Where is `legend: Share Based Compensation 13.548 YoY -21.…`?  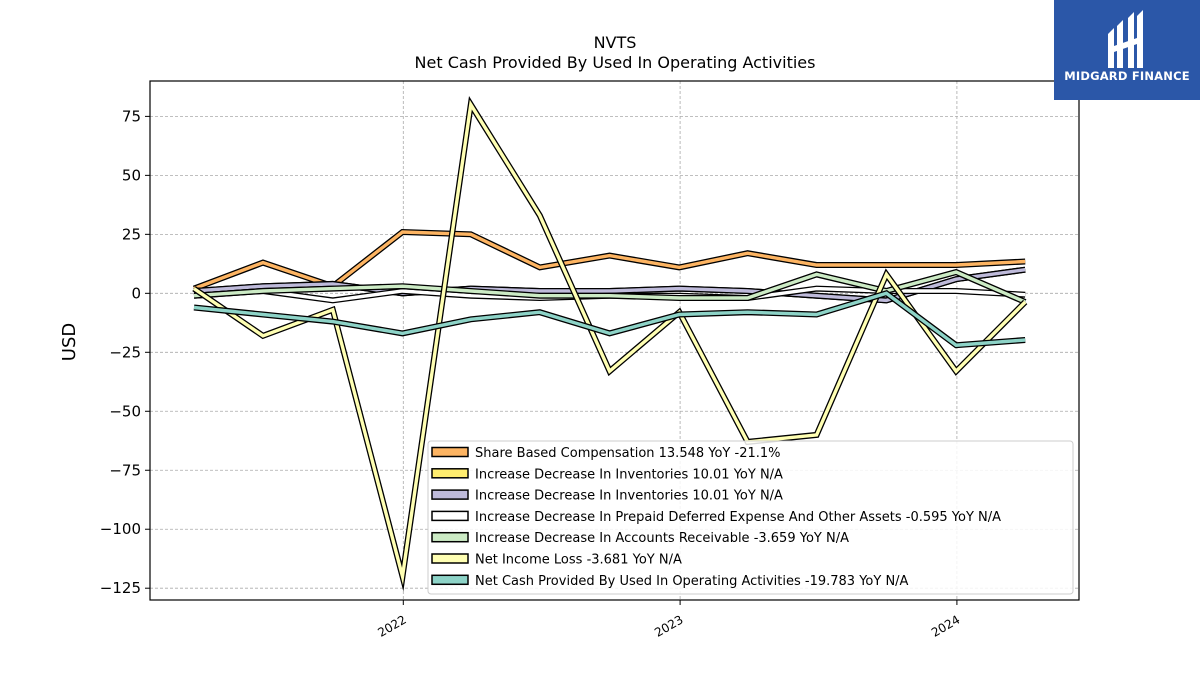
legend: Share Based Compensation 13.548 YoY -21.… is located at coordinates (750, 517).